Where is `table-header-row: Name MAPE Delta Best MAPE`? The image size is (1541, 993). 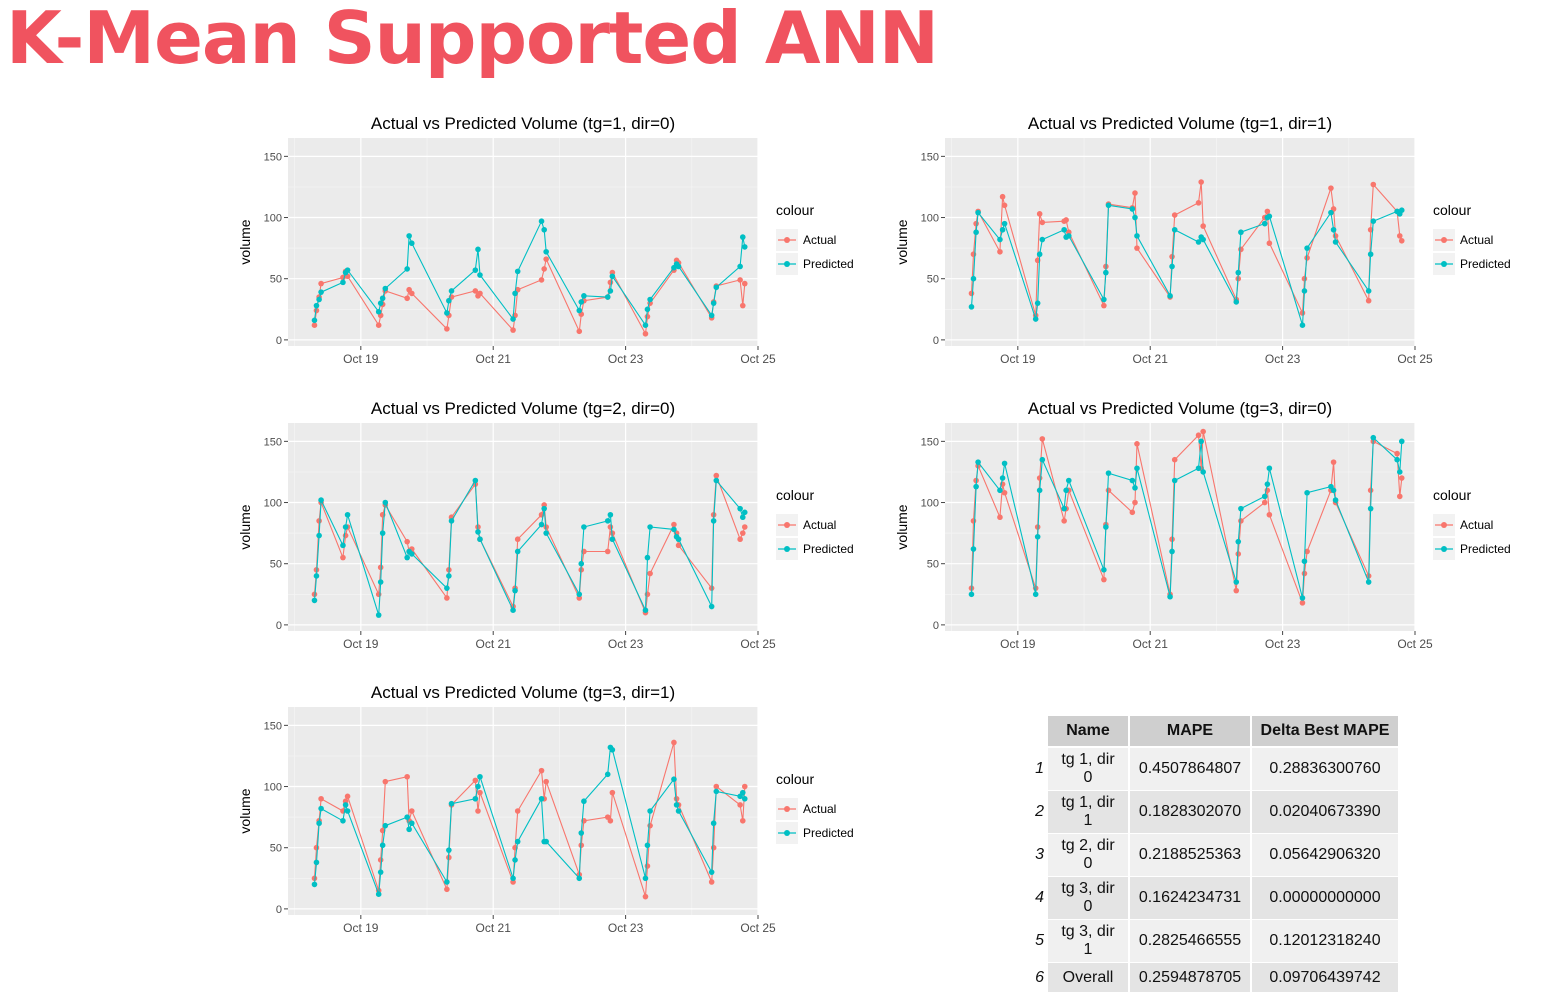
table-header-row: Name MAPE Delta Best MAPE is located at coordinates (1214, 732).